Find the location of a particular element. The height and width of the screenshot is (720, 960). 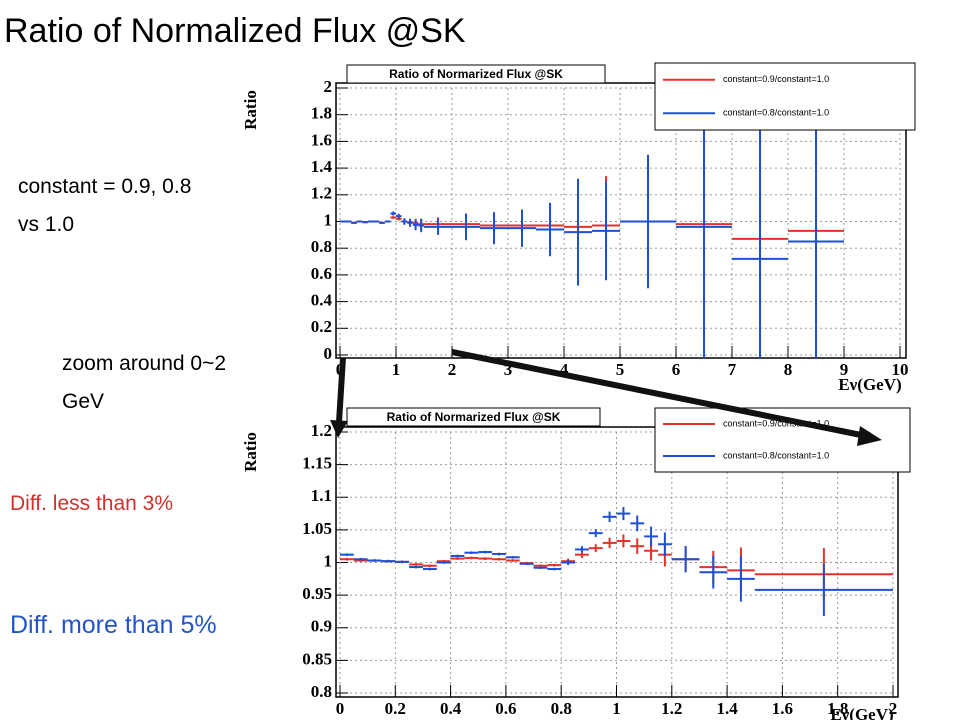

note: Diff. less than 3% is located at coordinates (91, 503).